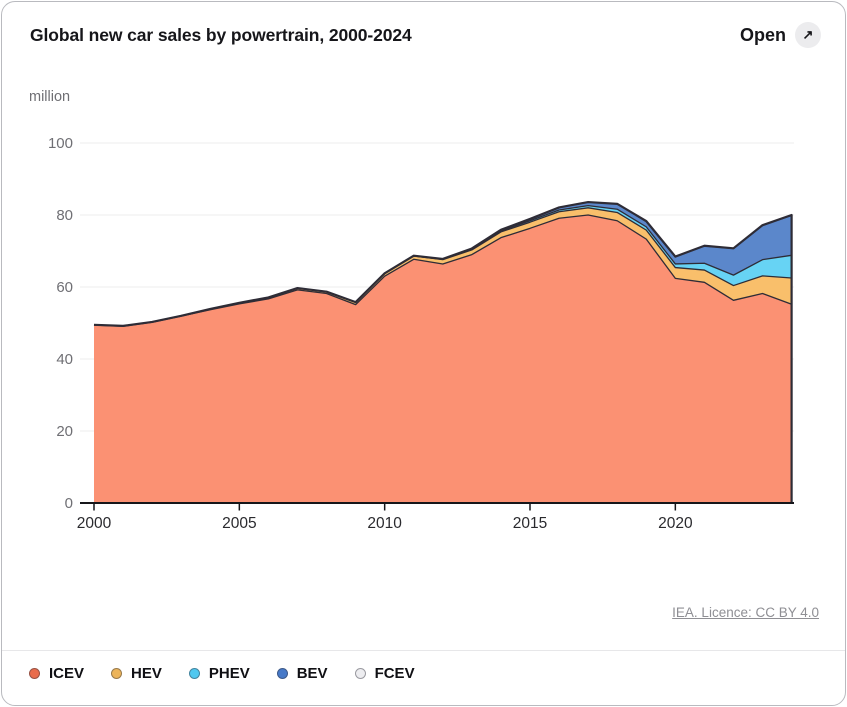 The height and width of the screenshot is (707, 847). What do you see at coordinates (312, 673) in the screenshot?
I see `legend-label: BEV` at bounding box center [312, 673].